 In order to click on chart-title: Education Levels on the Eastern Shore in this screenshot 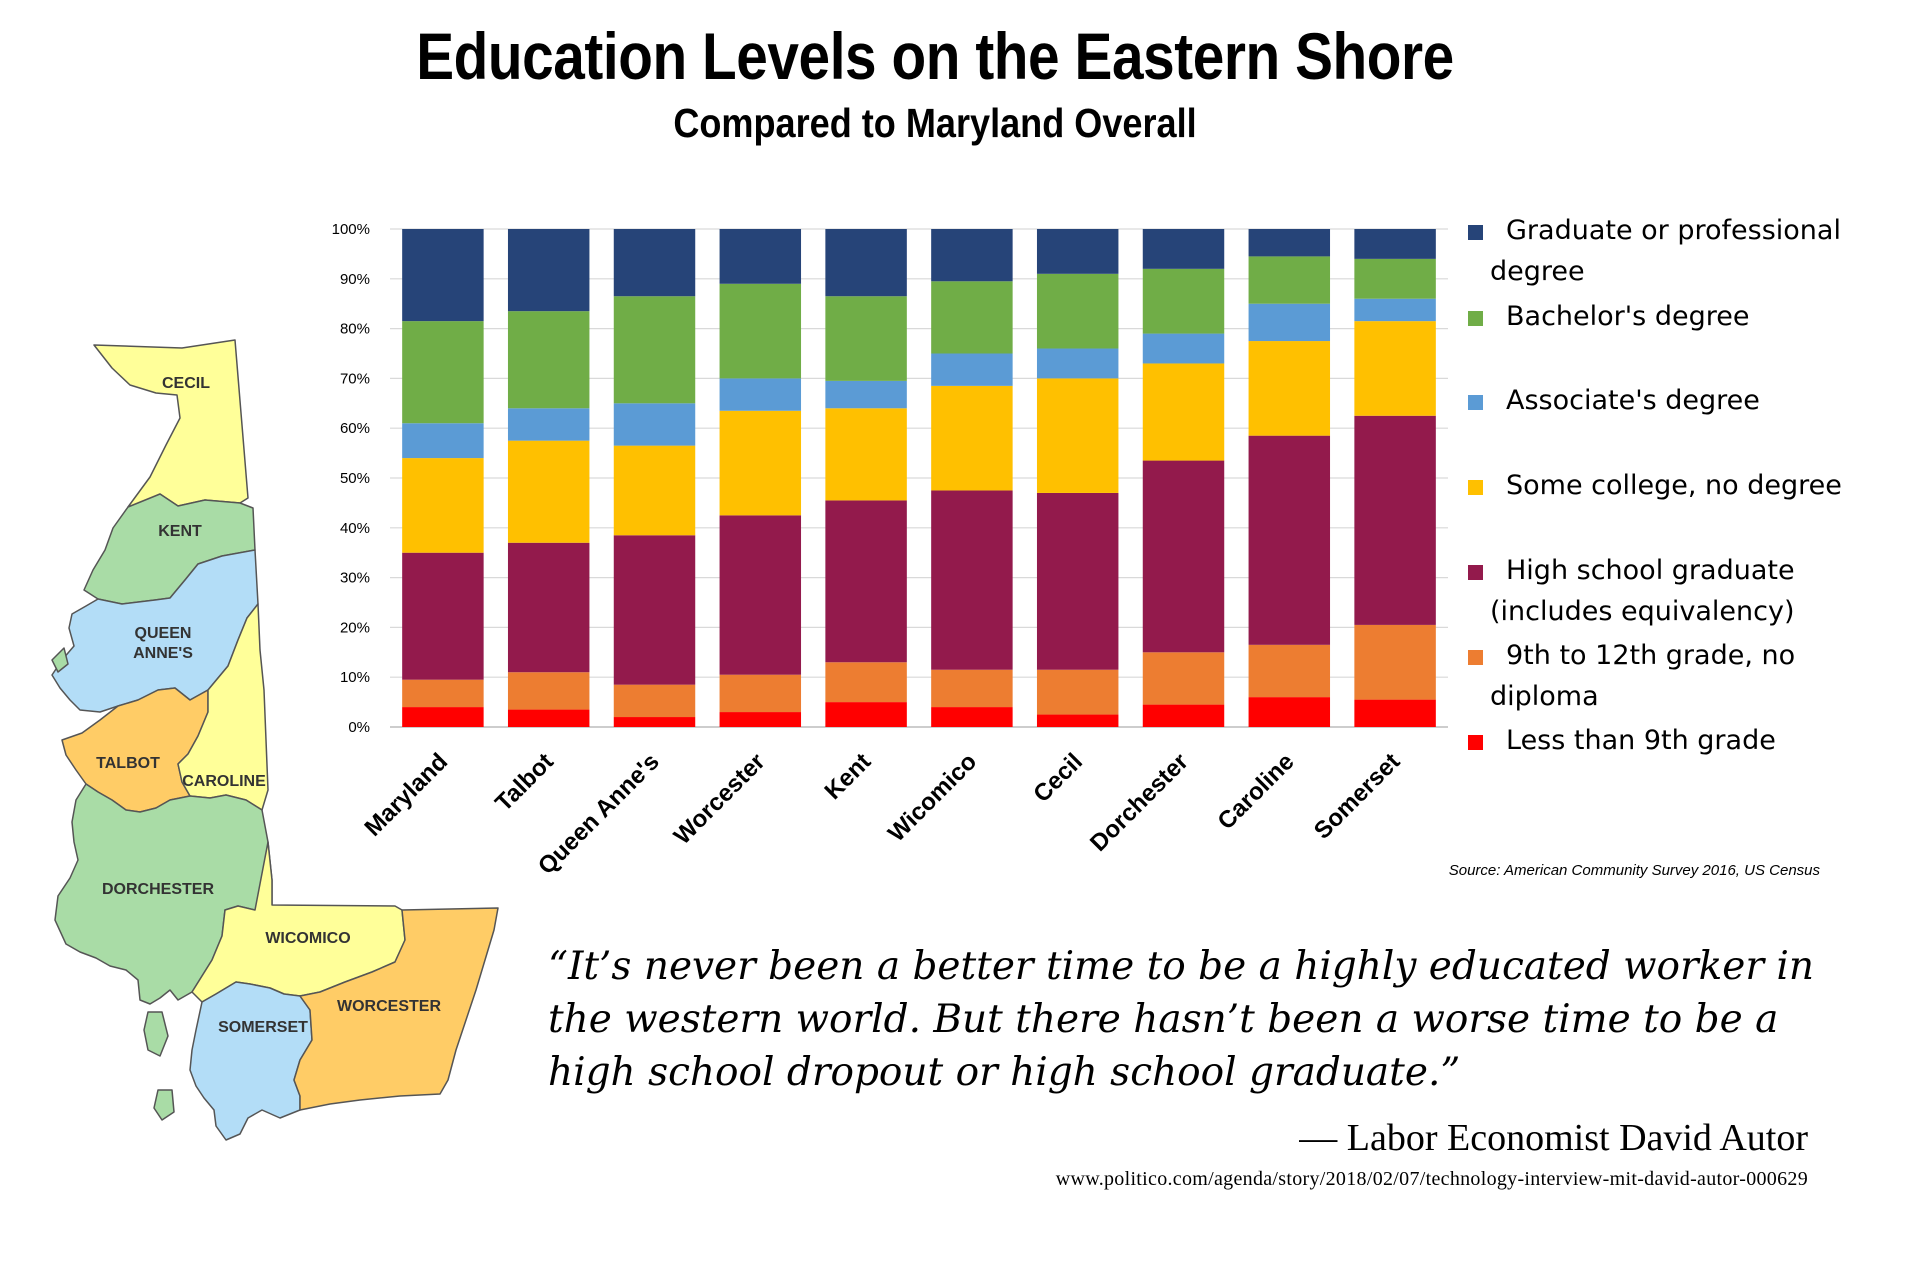, I will do `click(935, 56)`.